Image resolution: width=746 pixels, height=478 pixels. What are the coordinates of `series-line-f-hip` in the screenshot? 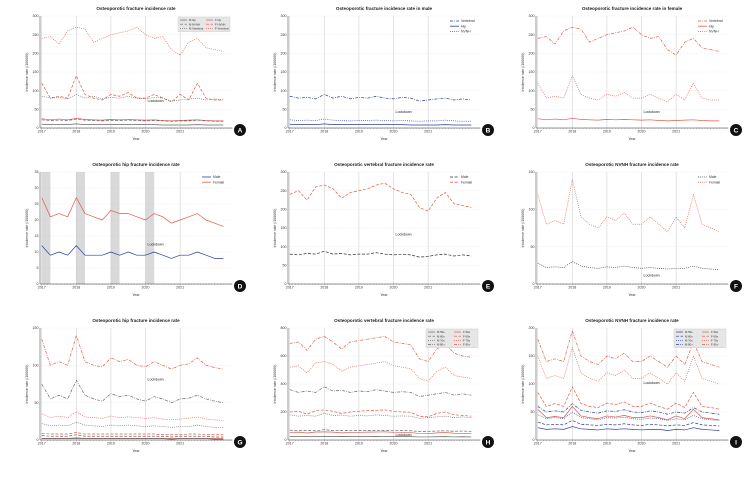 It's located at (132, 119).